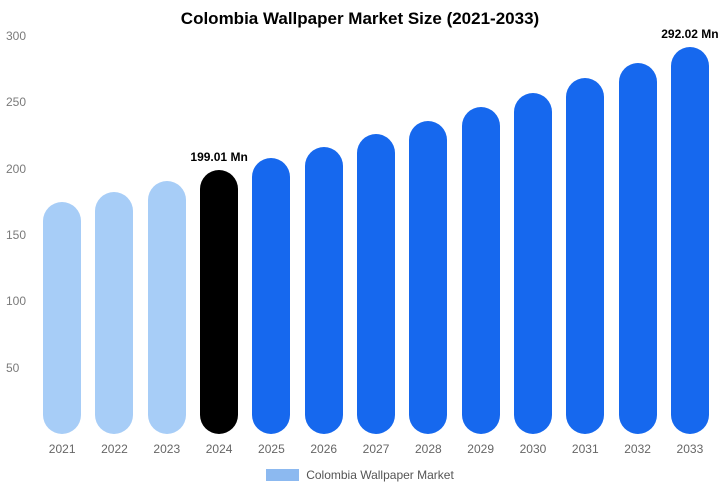 The height and width of the screenshot is (500, 720). What do you see at coordinates (380, 475) in the screenshot?
I see `legend-label: Colombia Wallpaper Market` at bounding box center [380, 475].